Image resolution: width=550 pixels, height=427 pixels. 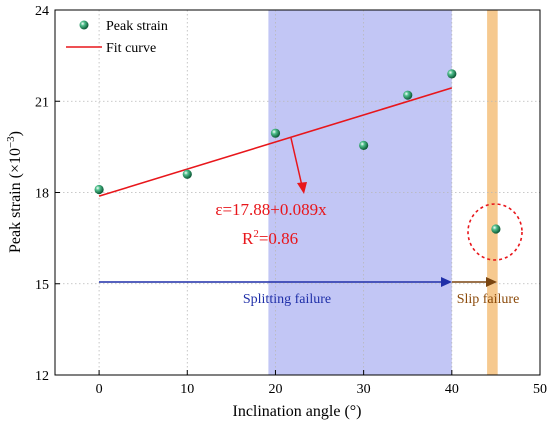 I want to click on outlier-circle, so click(x=495, y=232).